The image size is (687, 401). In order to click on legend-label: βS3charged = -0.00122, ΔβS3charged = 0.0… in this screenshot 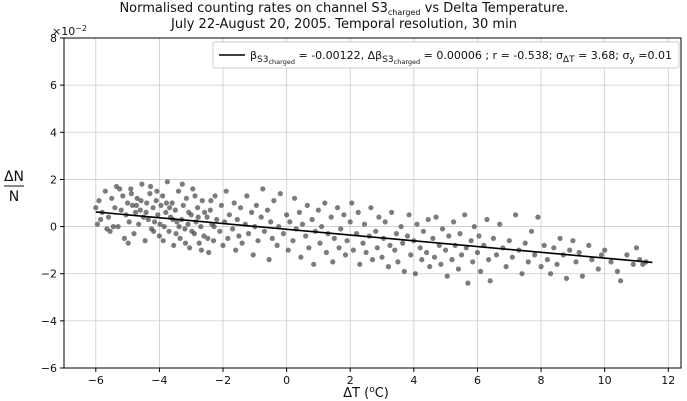, I will do `click(461, 57)`.